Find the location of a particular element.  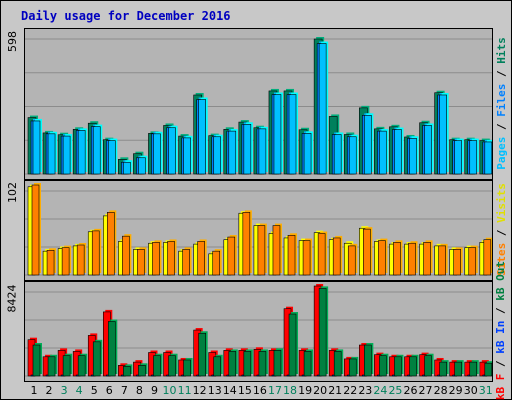

day-label-14: 14 is located at coordinates (230, 390).